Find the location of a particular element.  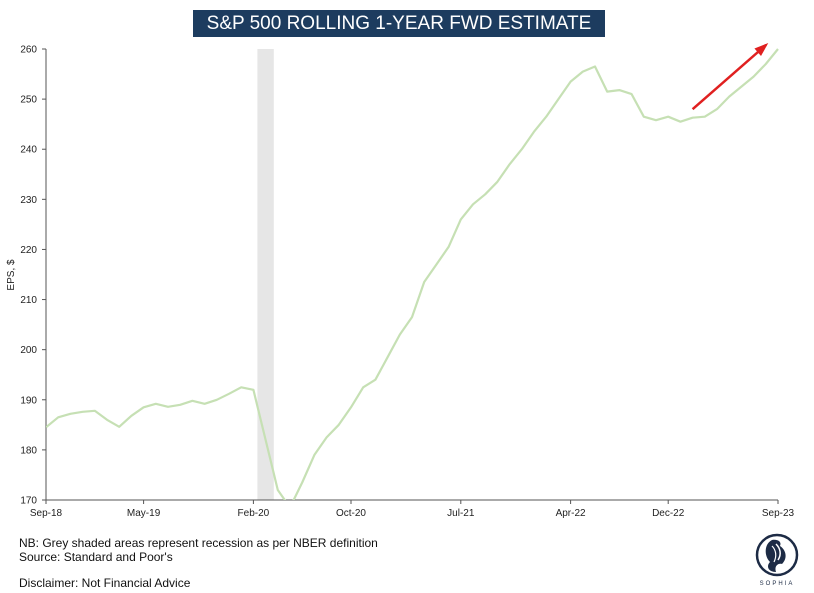

x-tick-label: May-19 is located at coordinates (144, 513).